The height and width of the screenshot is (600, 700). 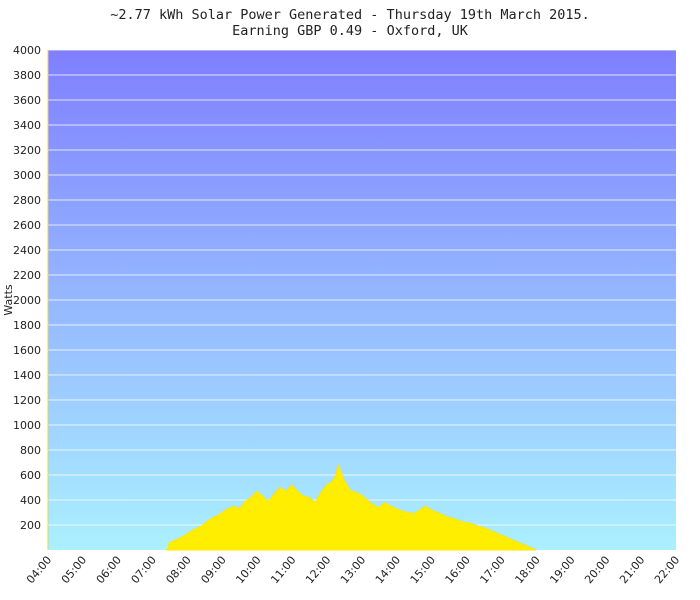 I want to click on x-tick-label: 05:00, so click(x=74, y=570).